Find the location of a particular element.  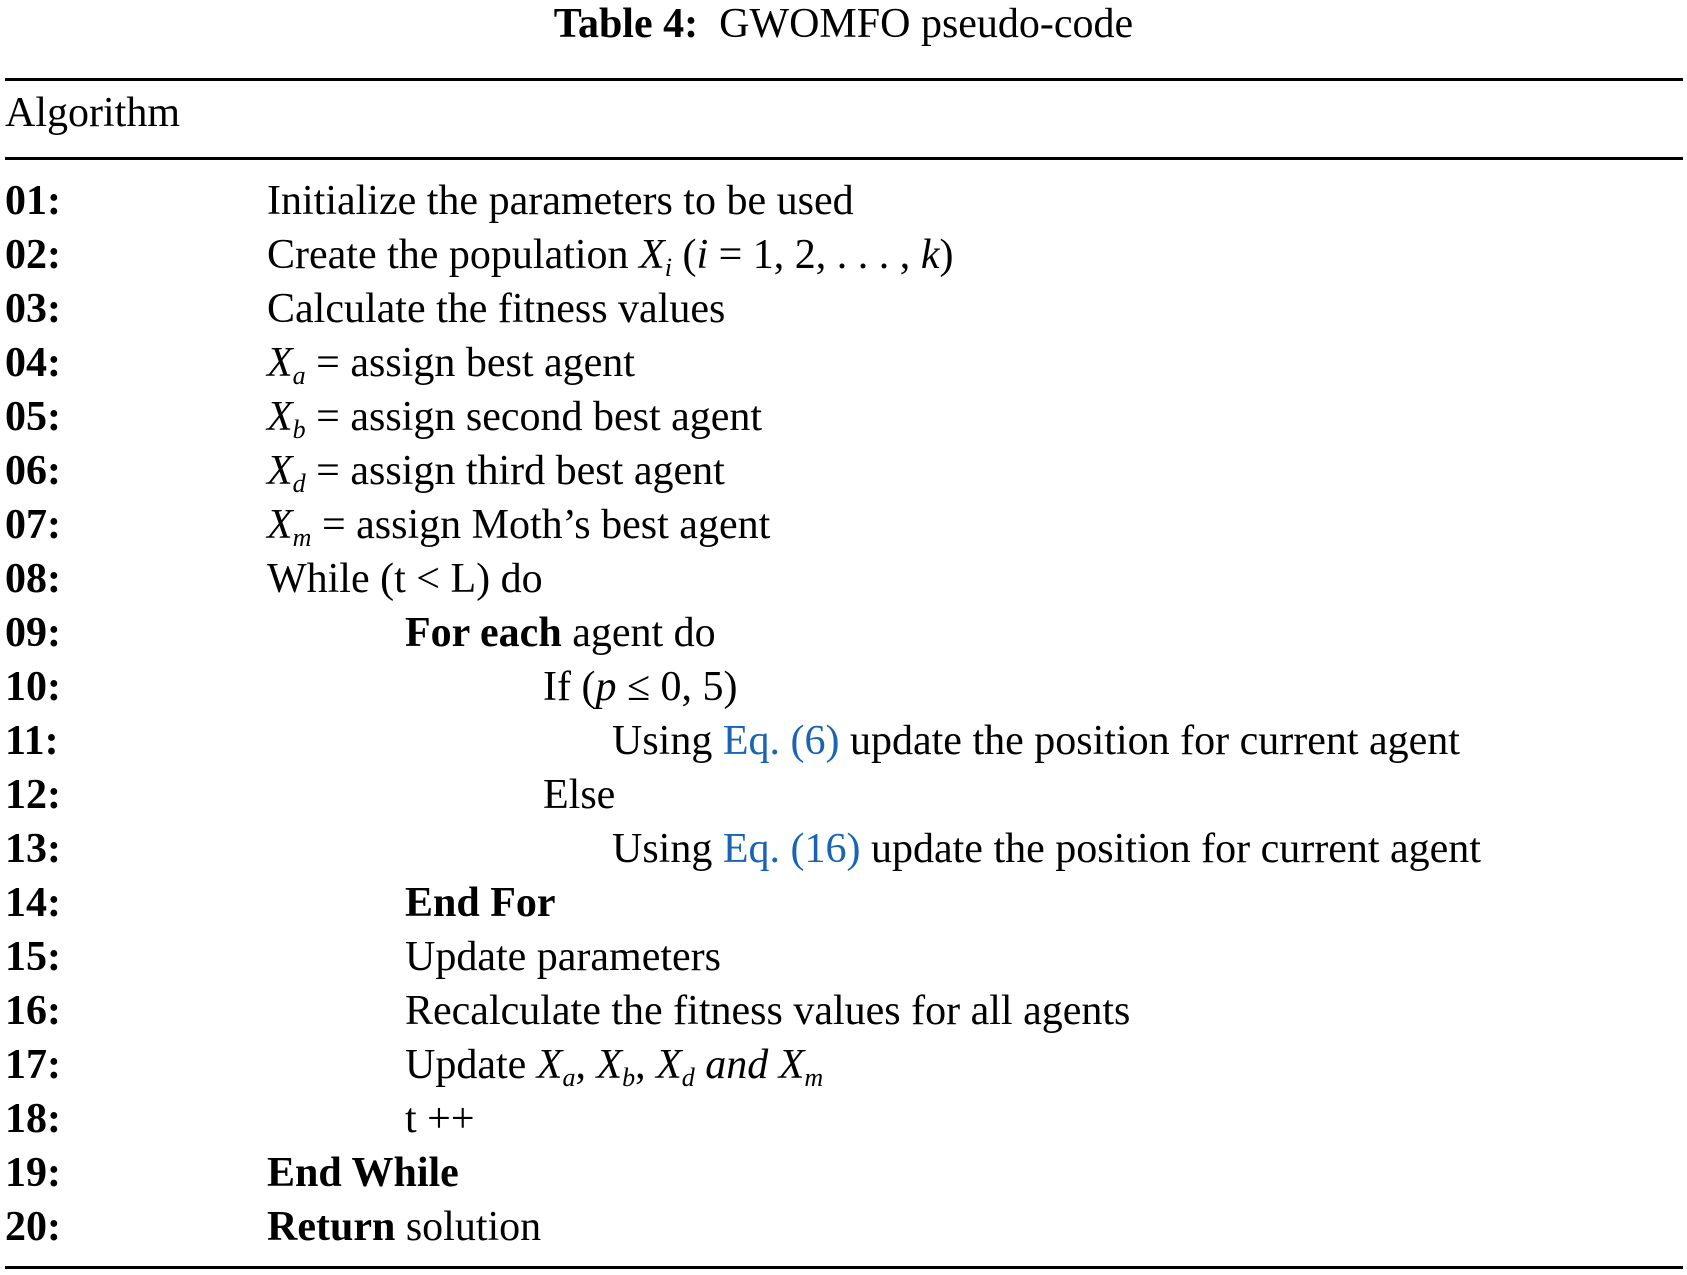

line-number: 16: is located at coordinates (33, 1011).